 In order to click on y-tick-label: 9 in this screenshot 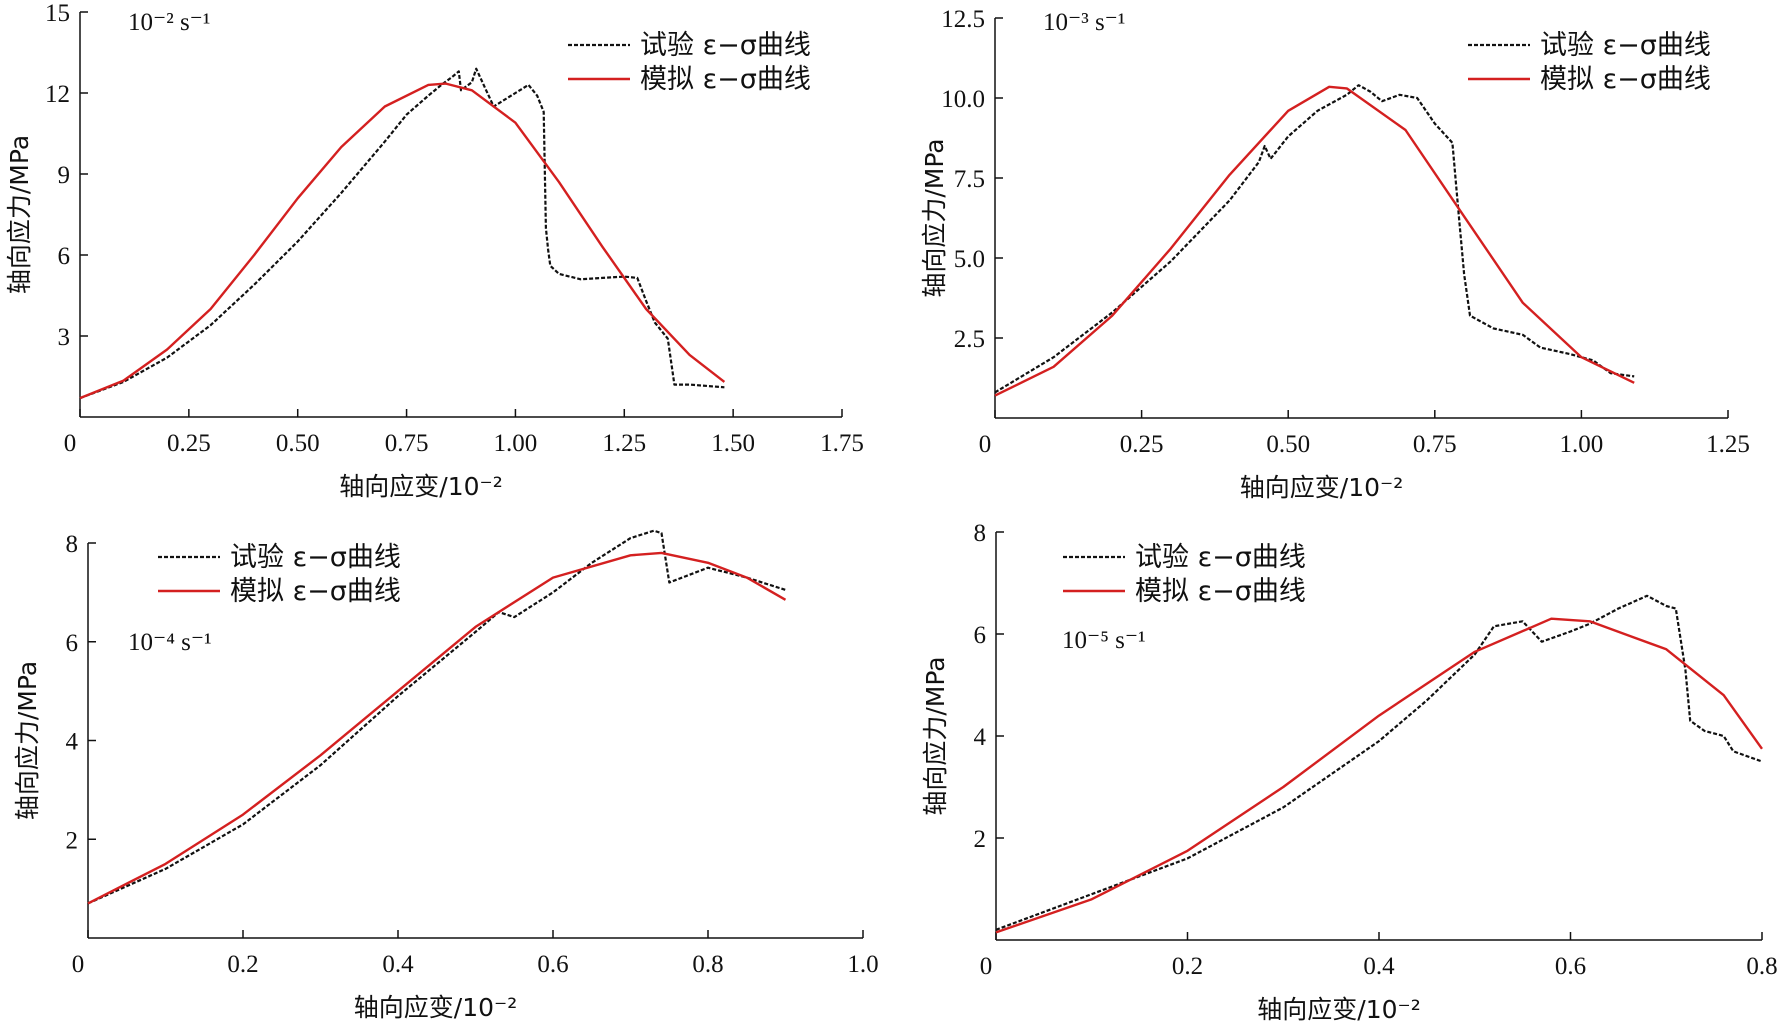, I will do `click(64, 175)`.